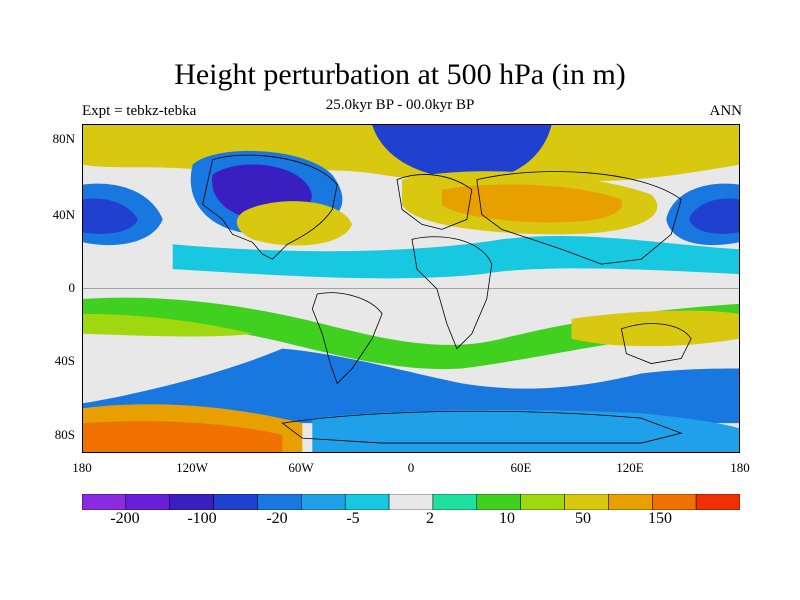  What do you see at coordinates (430, 518) in the screenshot?
I see `colorbar-label: 2` at bounding box center [430, 518].